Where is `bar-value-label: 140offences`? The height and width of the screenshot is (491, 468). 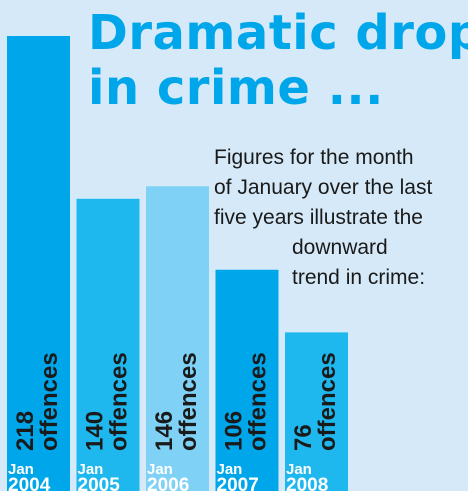
bar-value-label: 140offences is located at coordinates (107, 401).